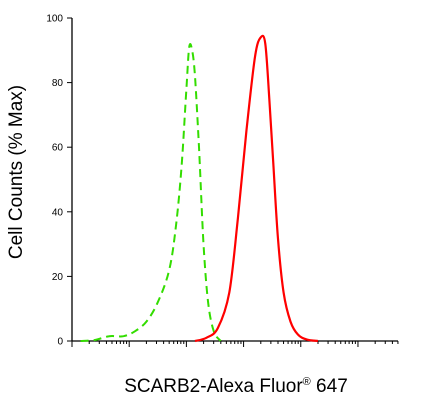  I want to click on y-ticks: 0 20 40 60 80 100, so click(59, 181).